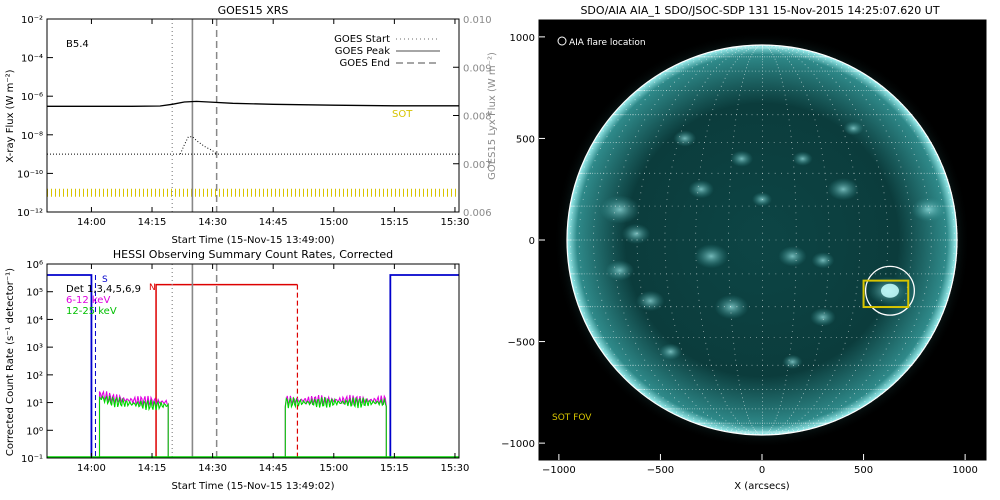 The height and width of the screenshot is (500, 1000). What do you see at coordinates (32, 20) in the screenshot?
I see `goes-y-tick-label: 10⁻²` at bounding box center [32, 20].